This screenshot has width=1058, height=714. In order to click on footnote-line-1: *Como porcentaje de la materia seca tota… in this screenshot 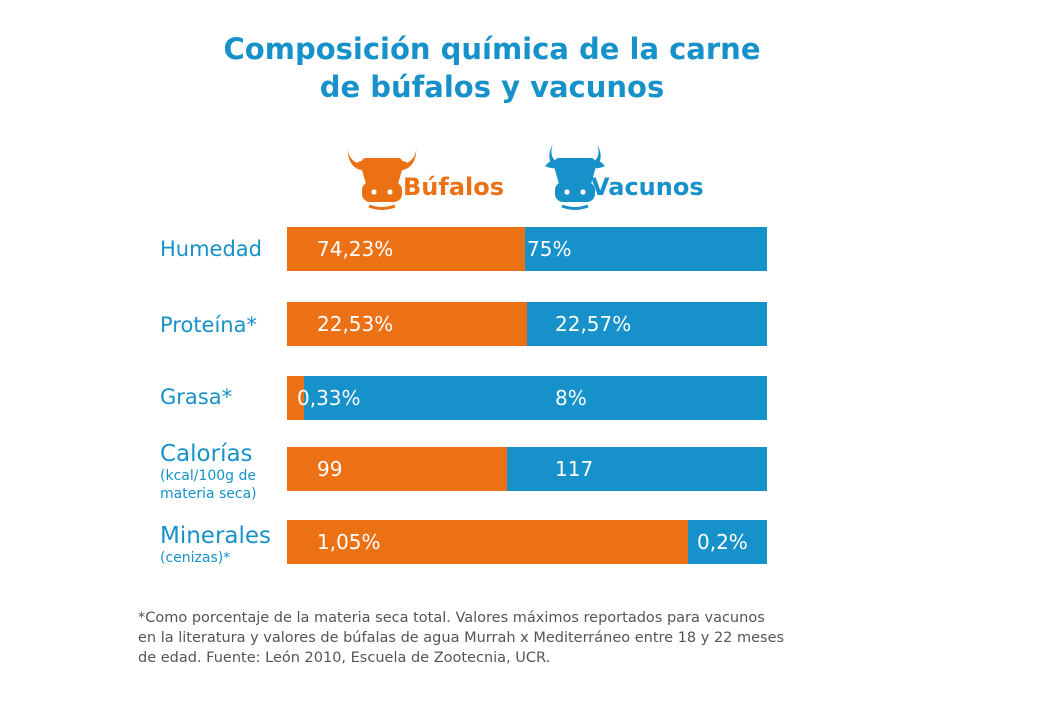, I will do `click(451, 618)`.